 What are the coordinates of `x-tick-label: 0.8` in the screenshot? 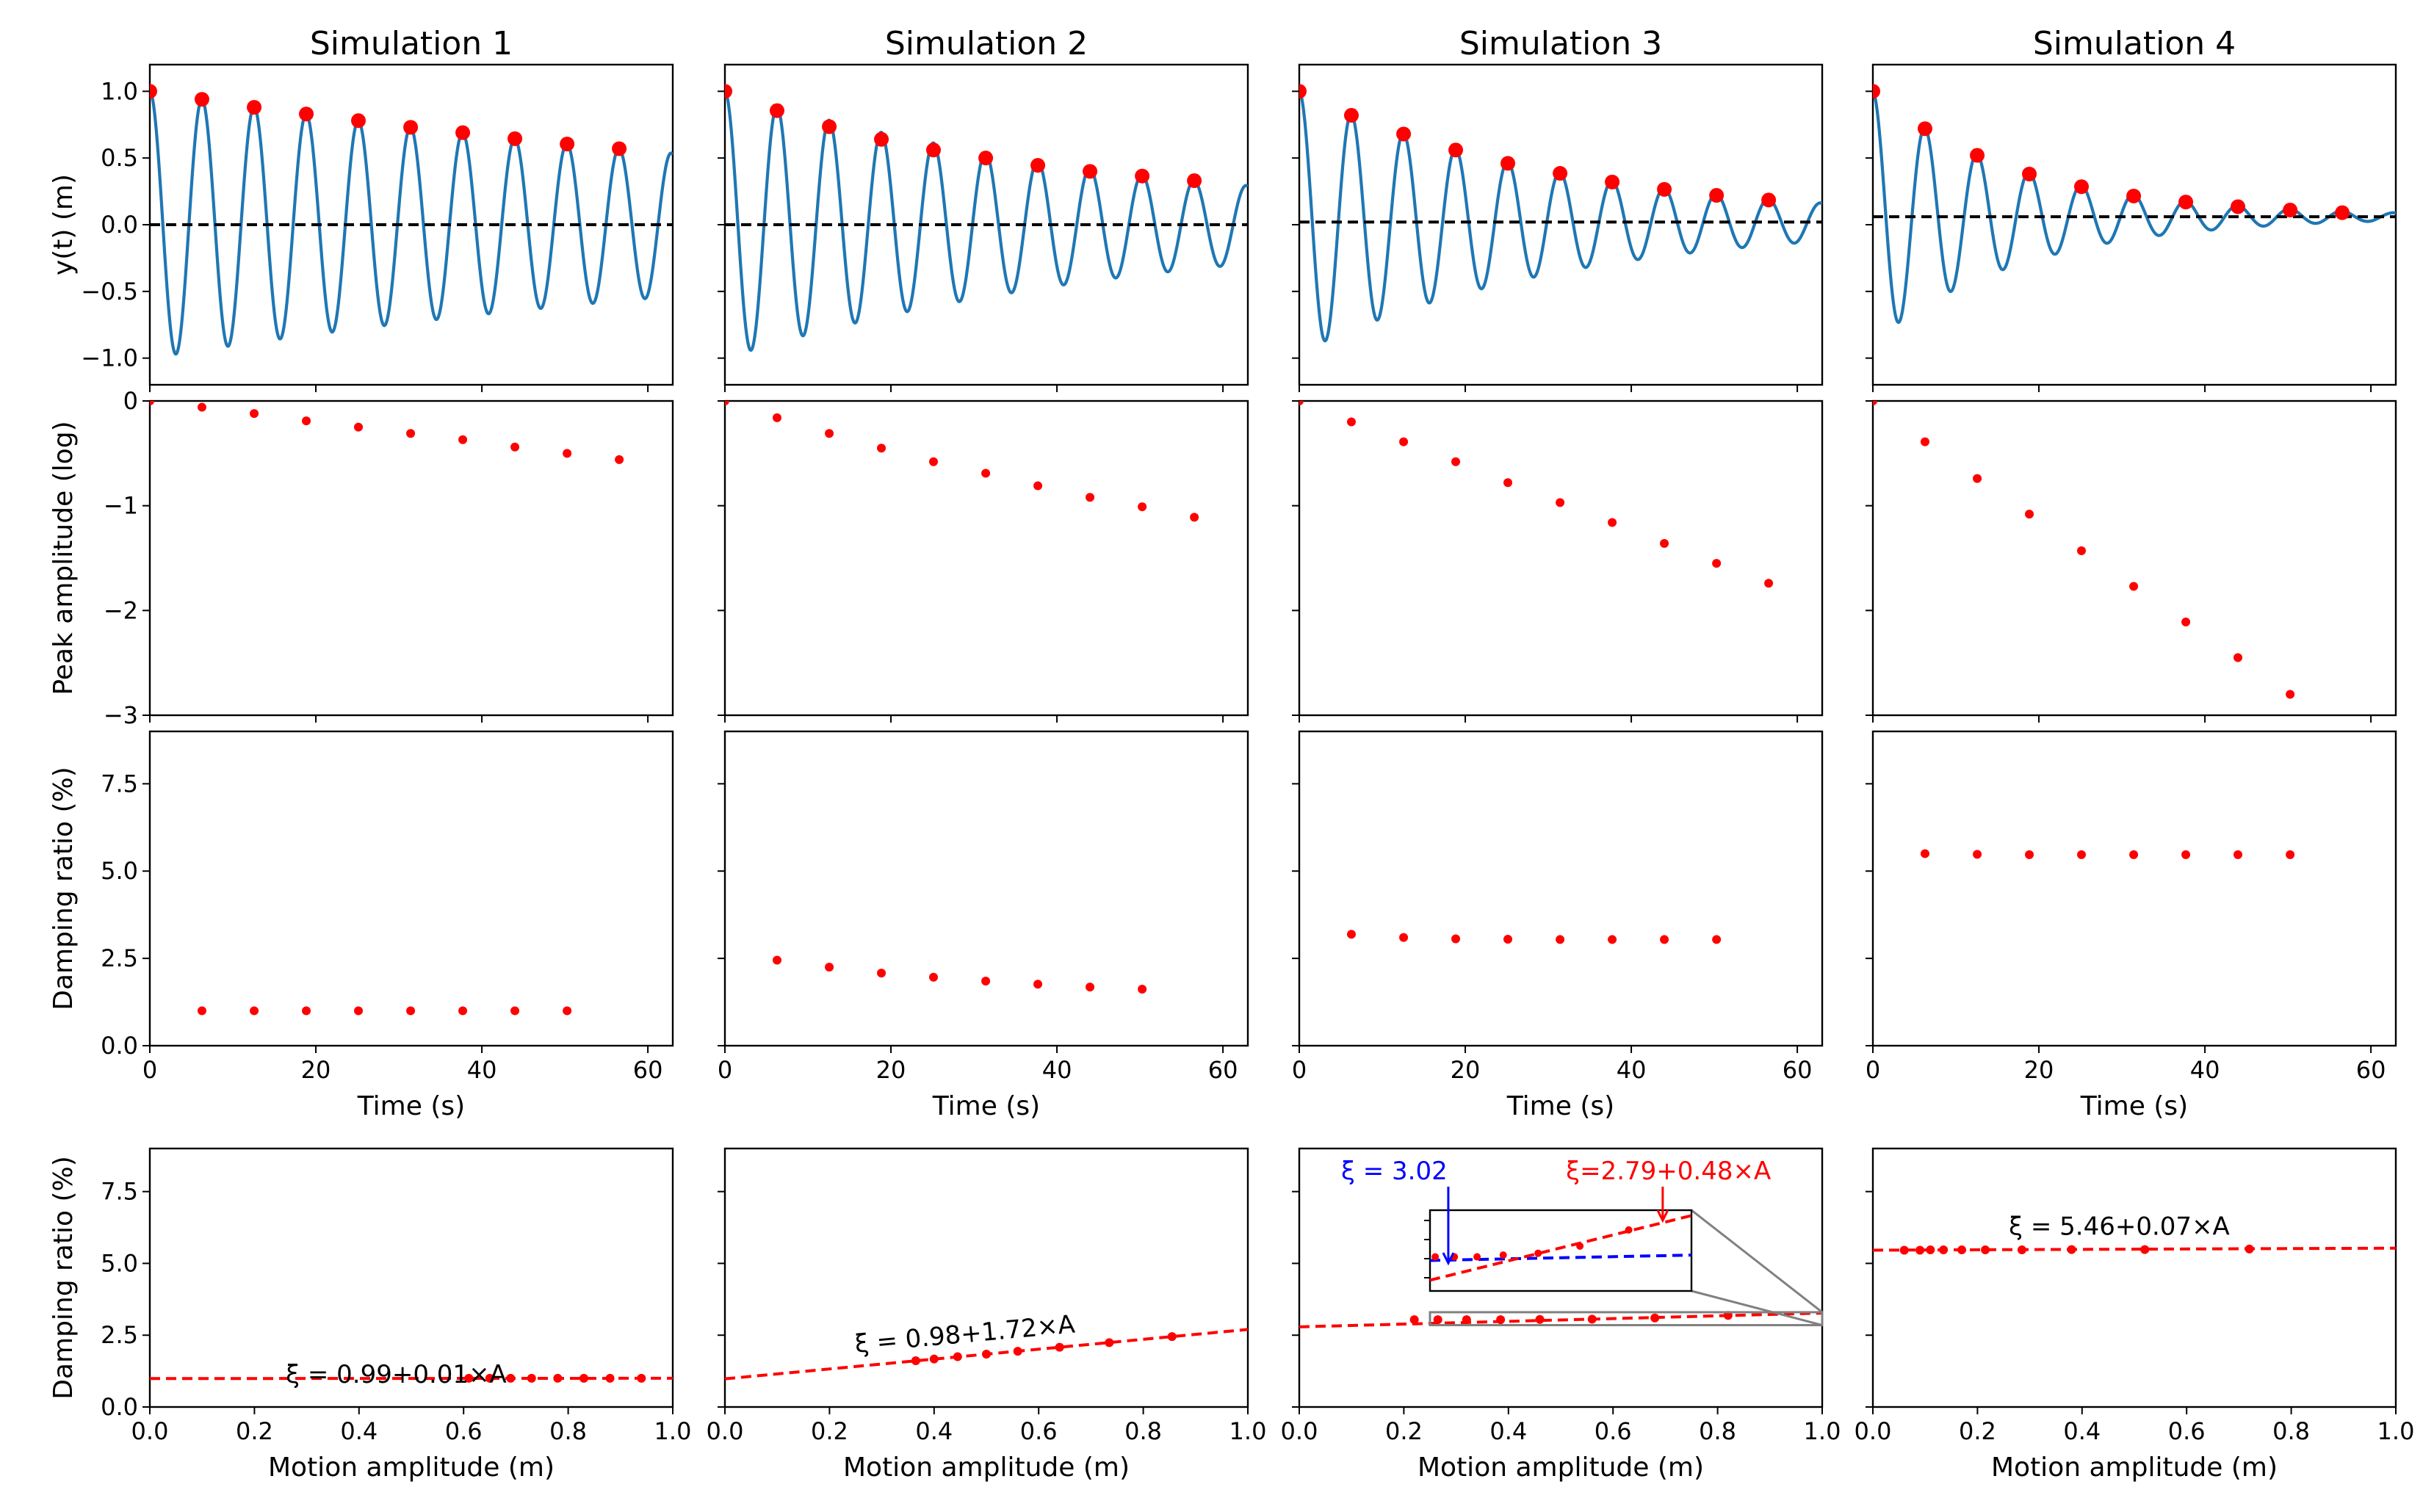 It's located at (1143, 1431).